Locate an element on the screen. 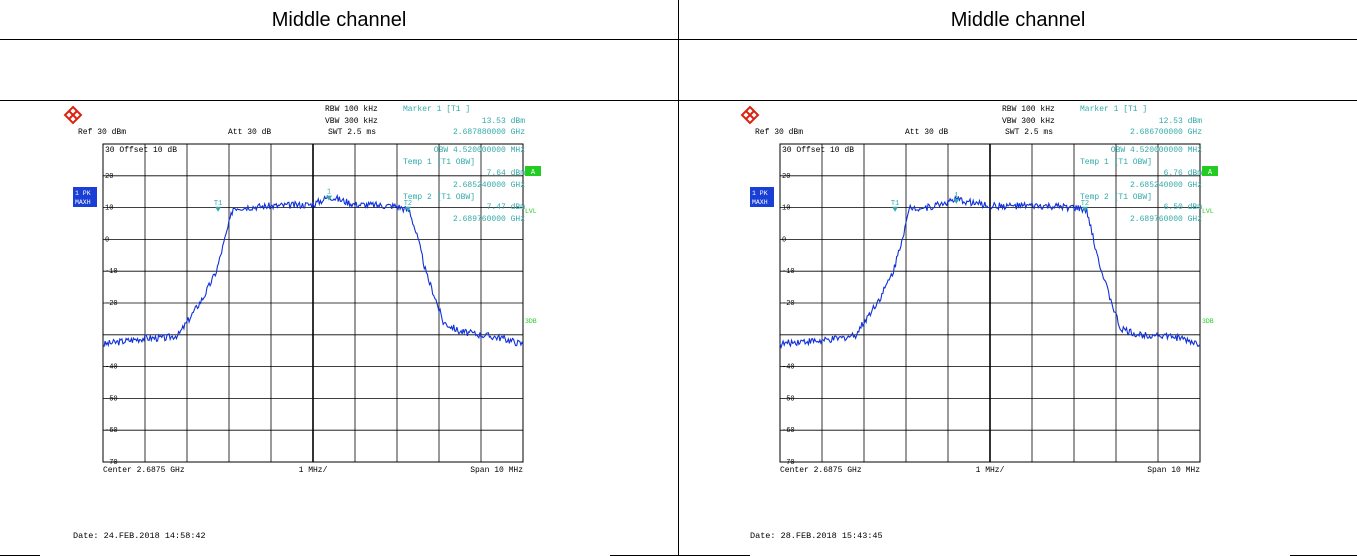  column-divider is located at coordinates (678, 278).